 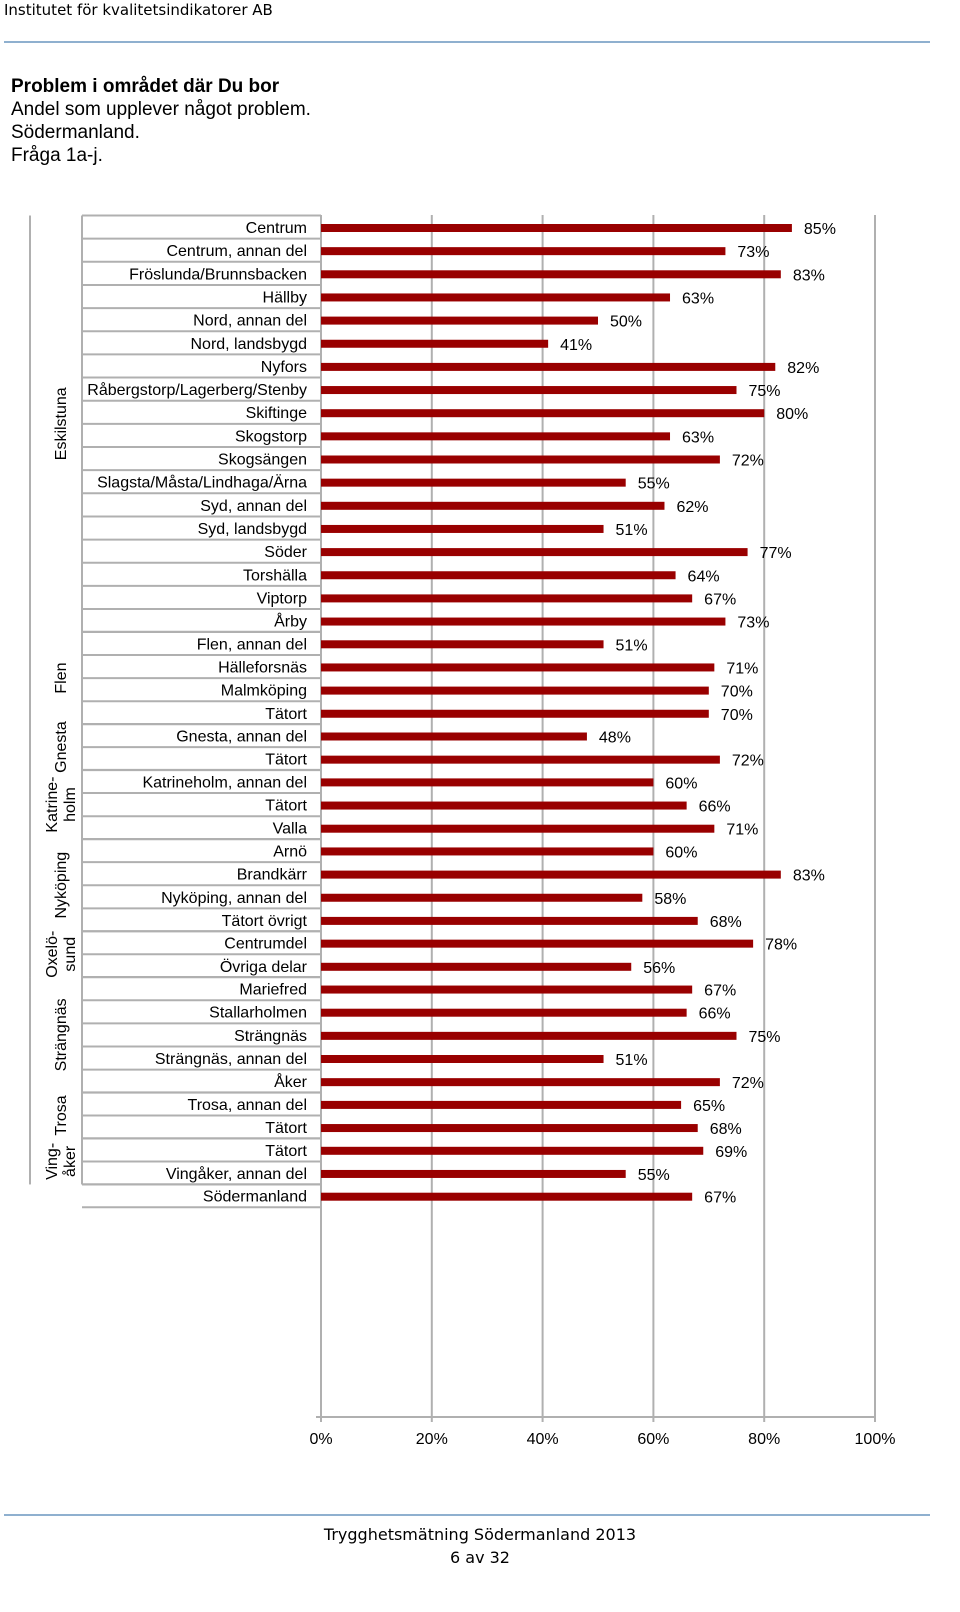 I want to click on data-label: 50%, so click(x=626, y=322).